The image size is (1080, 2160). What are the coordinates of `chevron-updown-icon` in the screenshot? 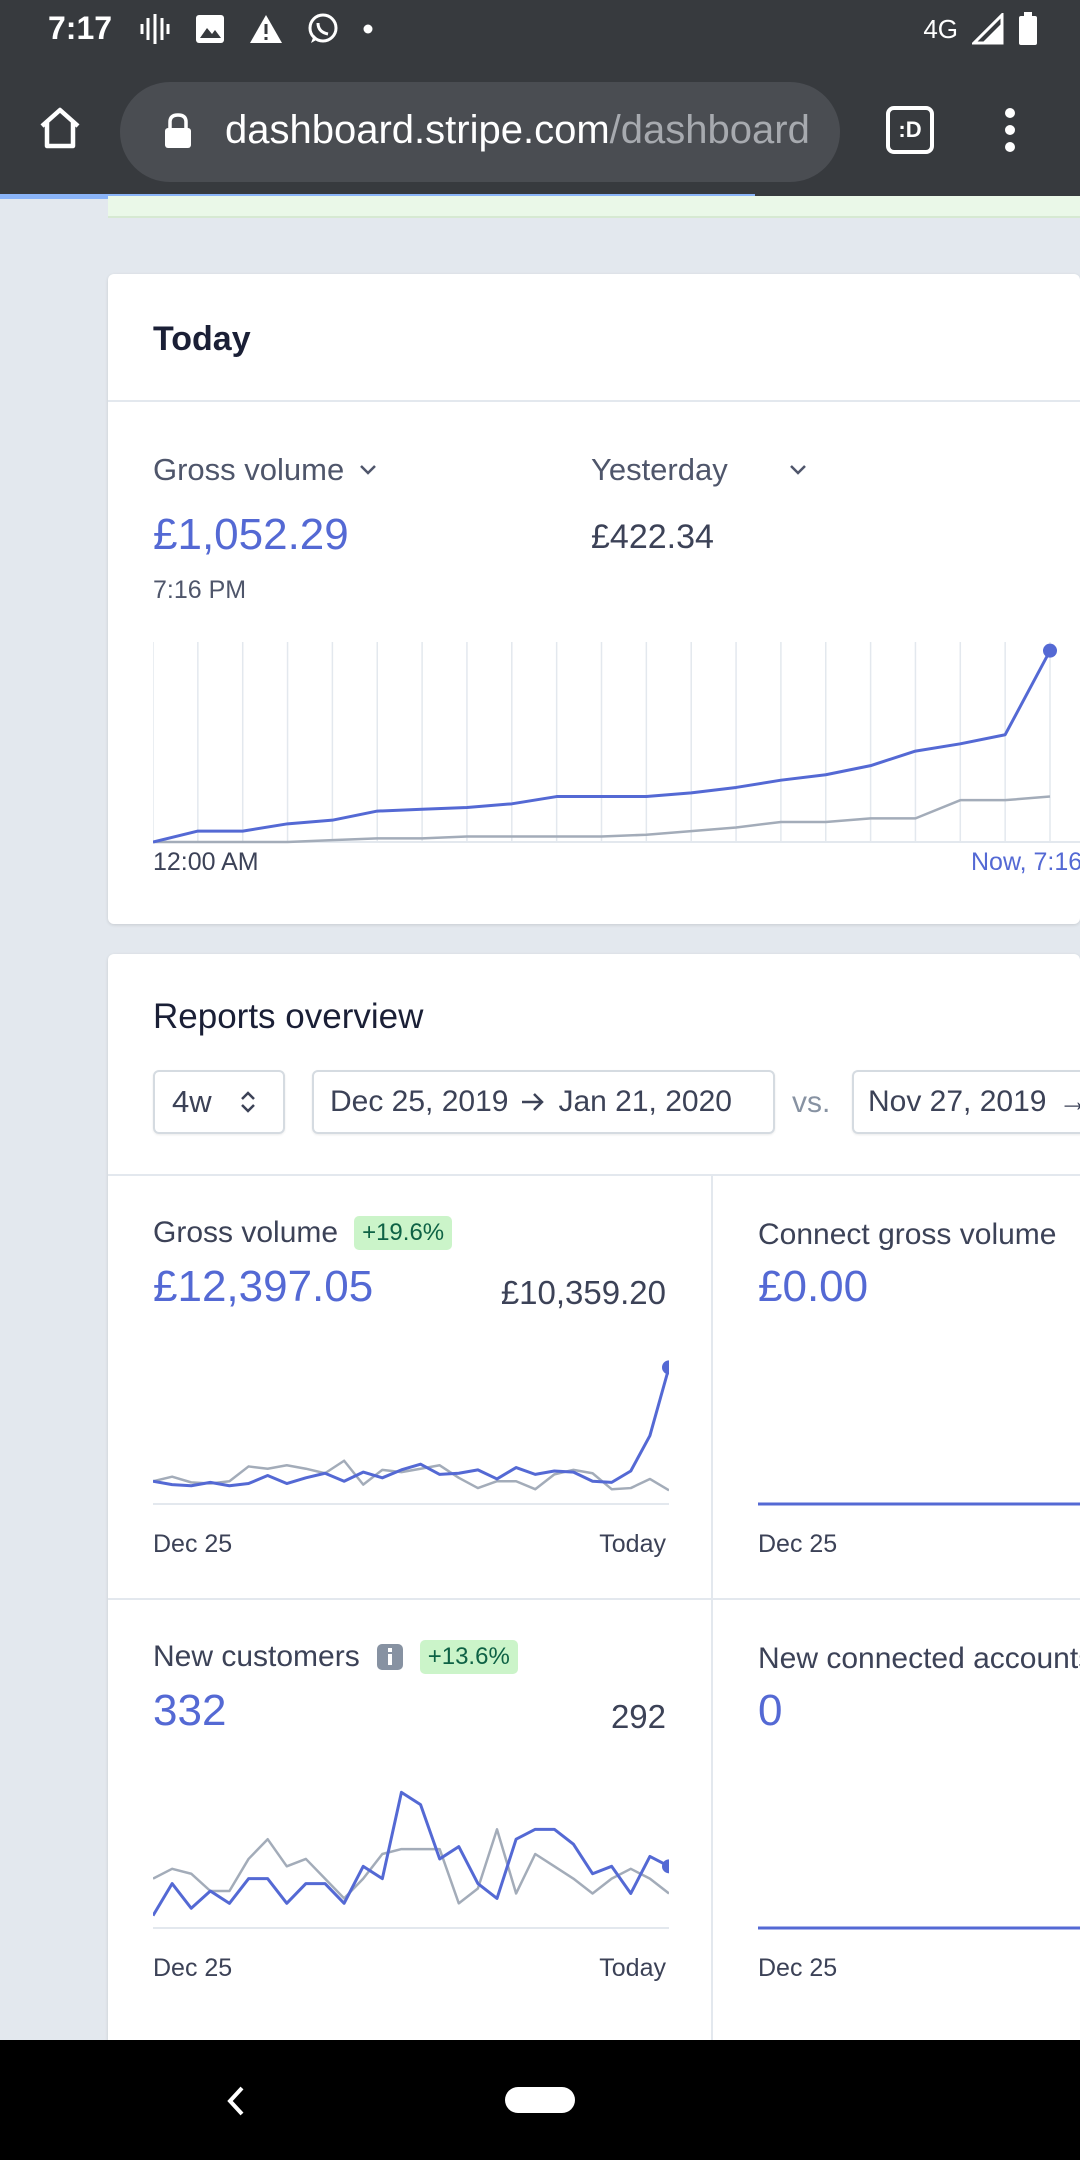 It's located at (247, 1102).